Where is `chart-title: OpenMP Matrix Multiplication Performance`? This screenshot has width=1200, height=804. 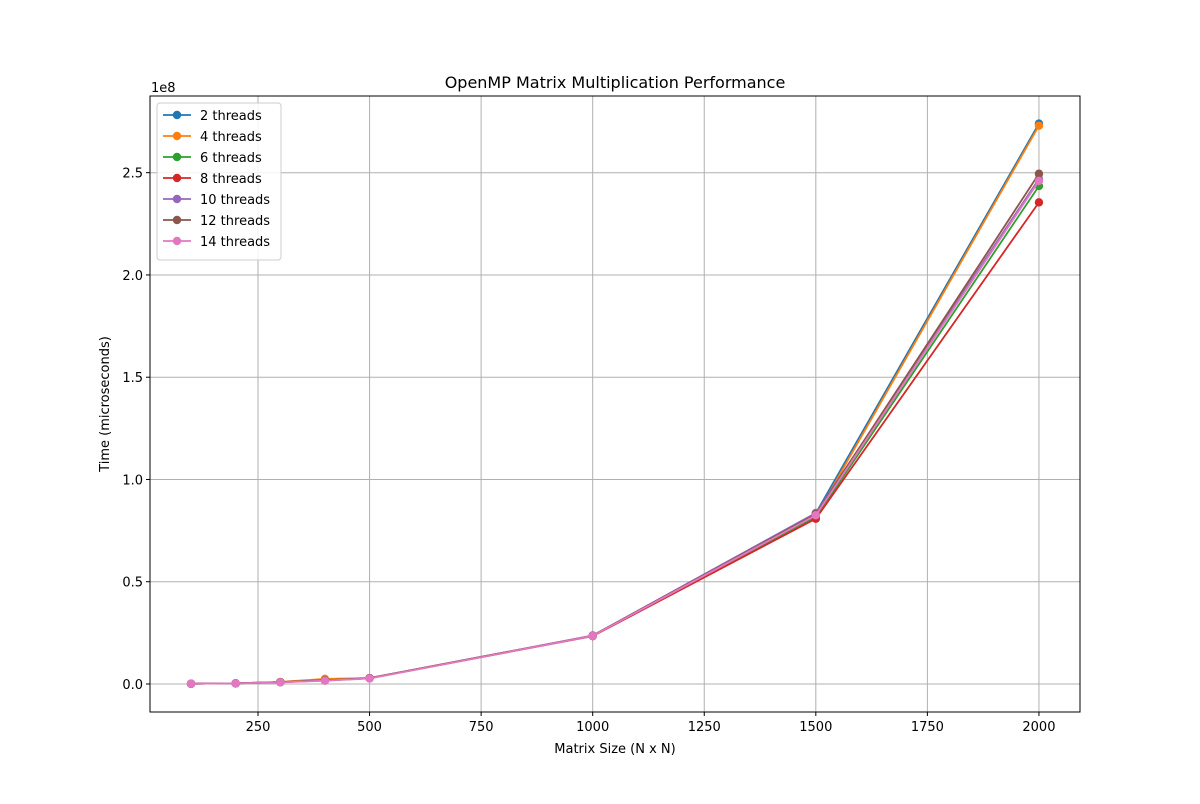 chart-title: OpenMP Matrix Multiplication Performance is located at coordinates (615, 82).